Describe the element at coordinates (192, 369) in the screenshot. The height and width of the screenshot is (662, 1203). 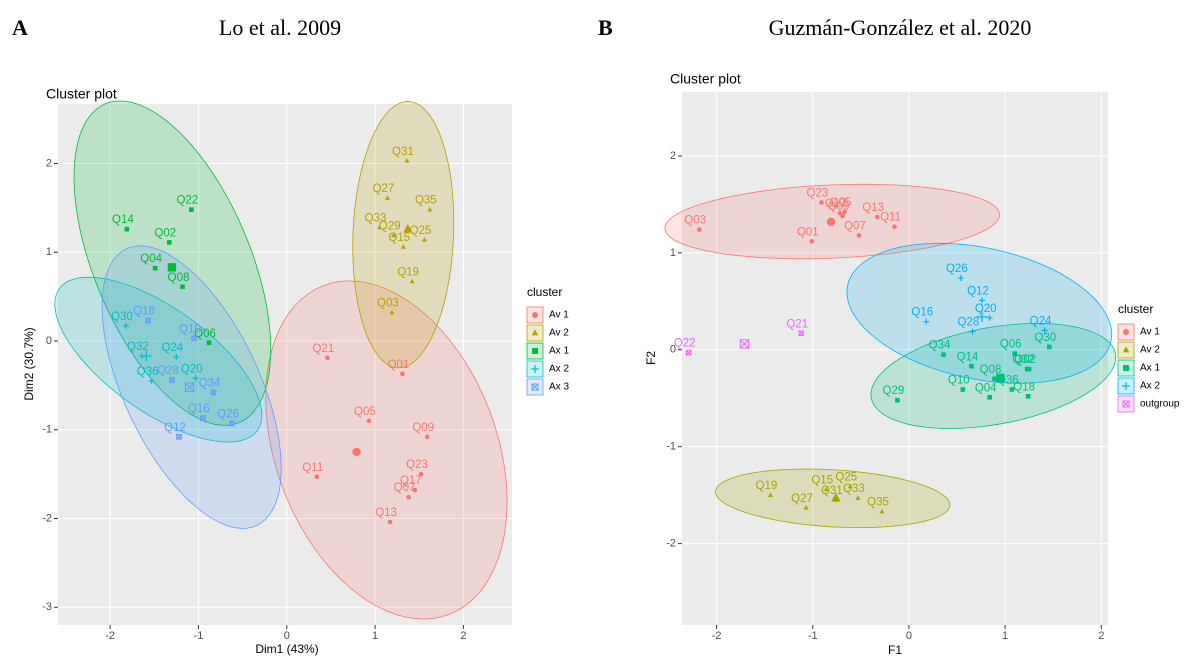
I see `point-label: Q20` at that location.